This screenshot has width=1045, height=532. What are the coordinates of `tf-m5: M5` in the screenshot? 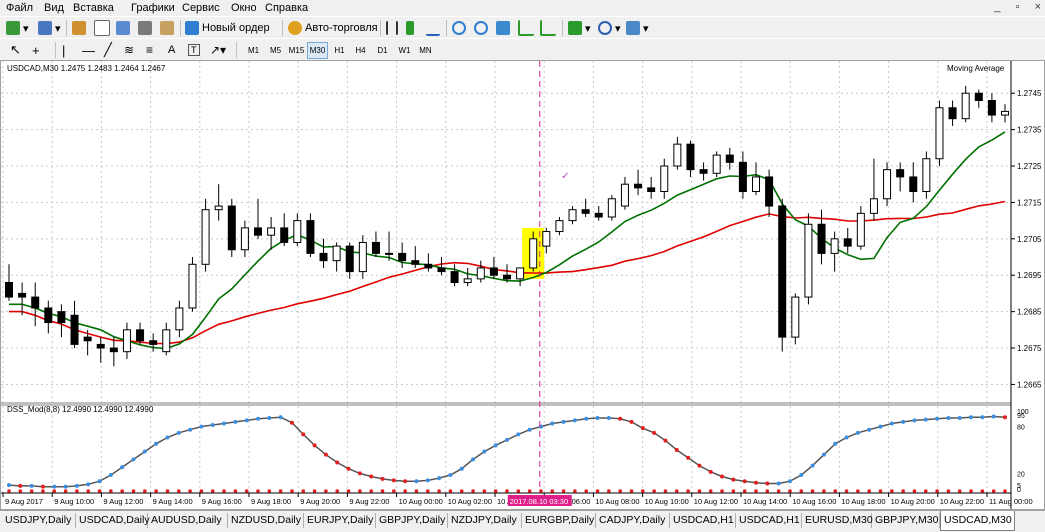 It's located at (275, 50).